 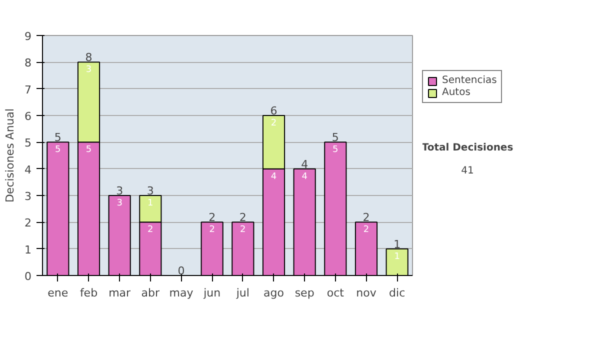 What do you see at coordinates (211, 293) in the screenshot?
I see `x-tick-label: jun` at bounding box center [211, 293].